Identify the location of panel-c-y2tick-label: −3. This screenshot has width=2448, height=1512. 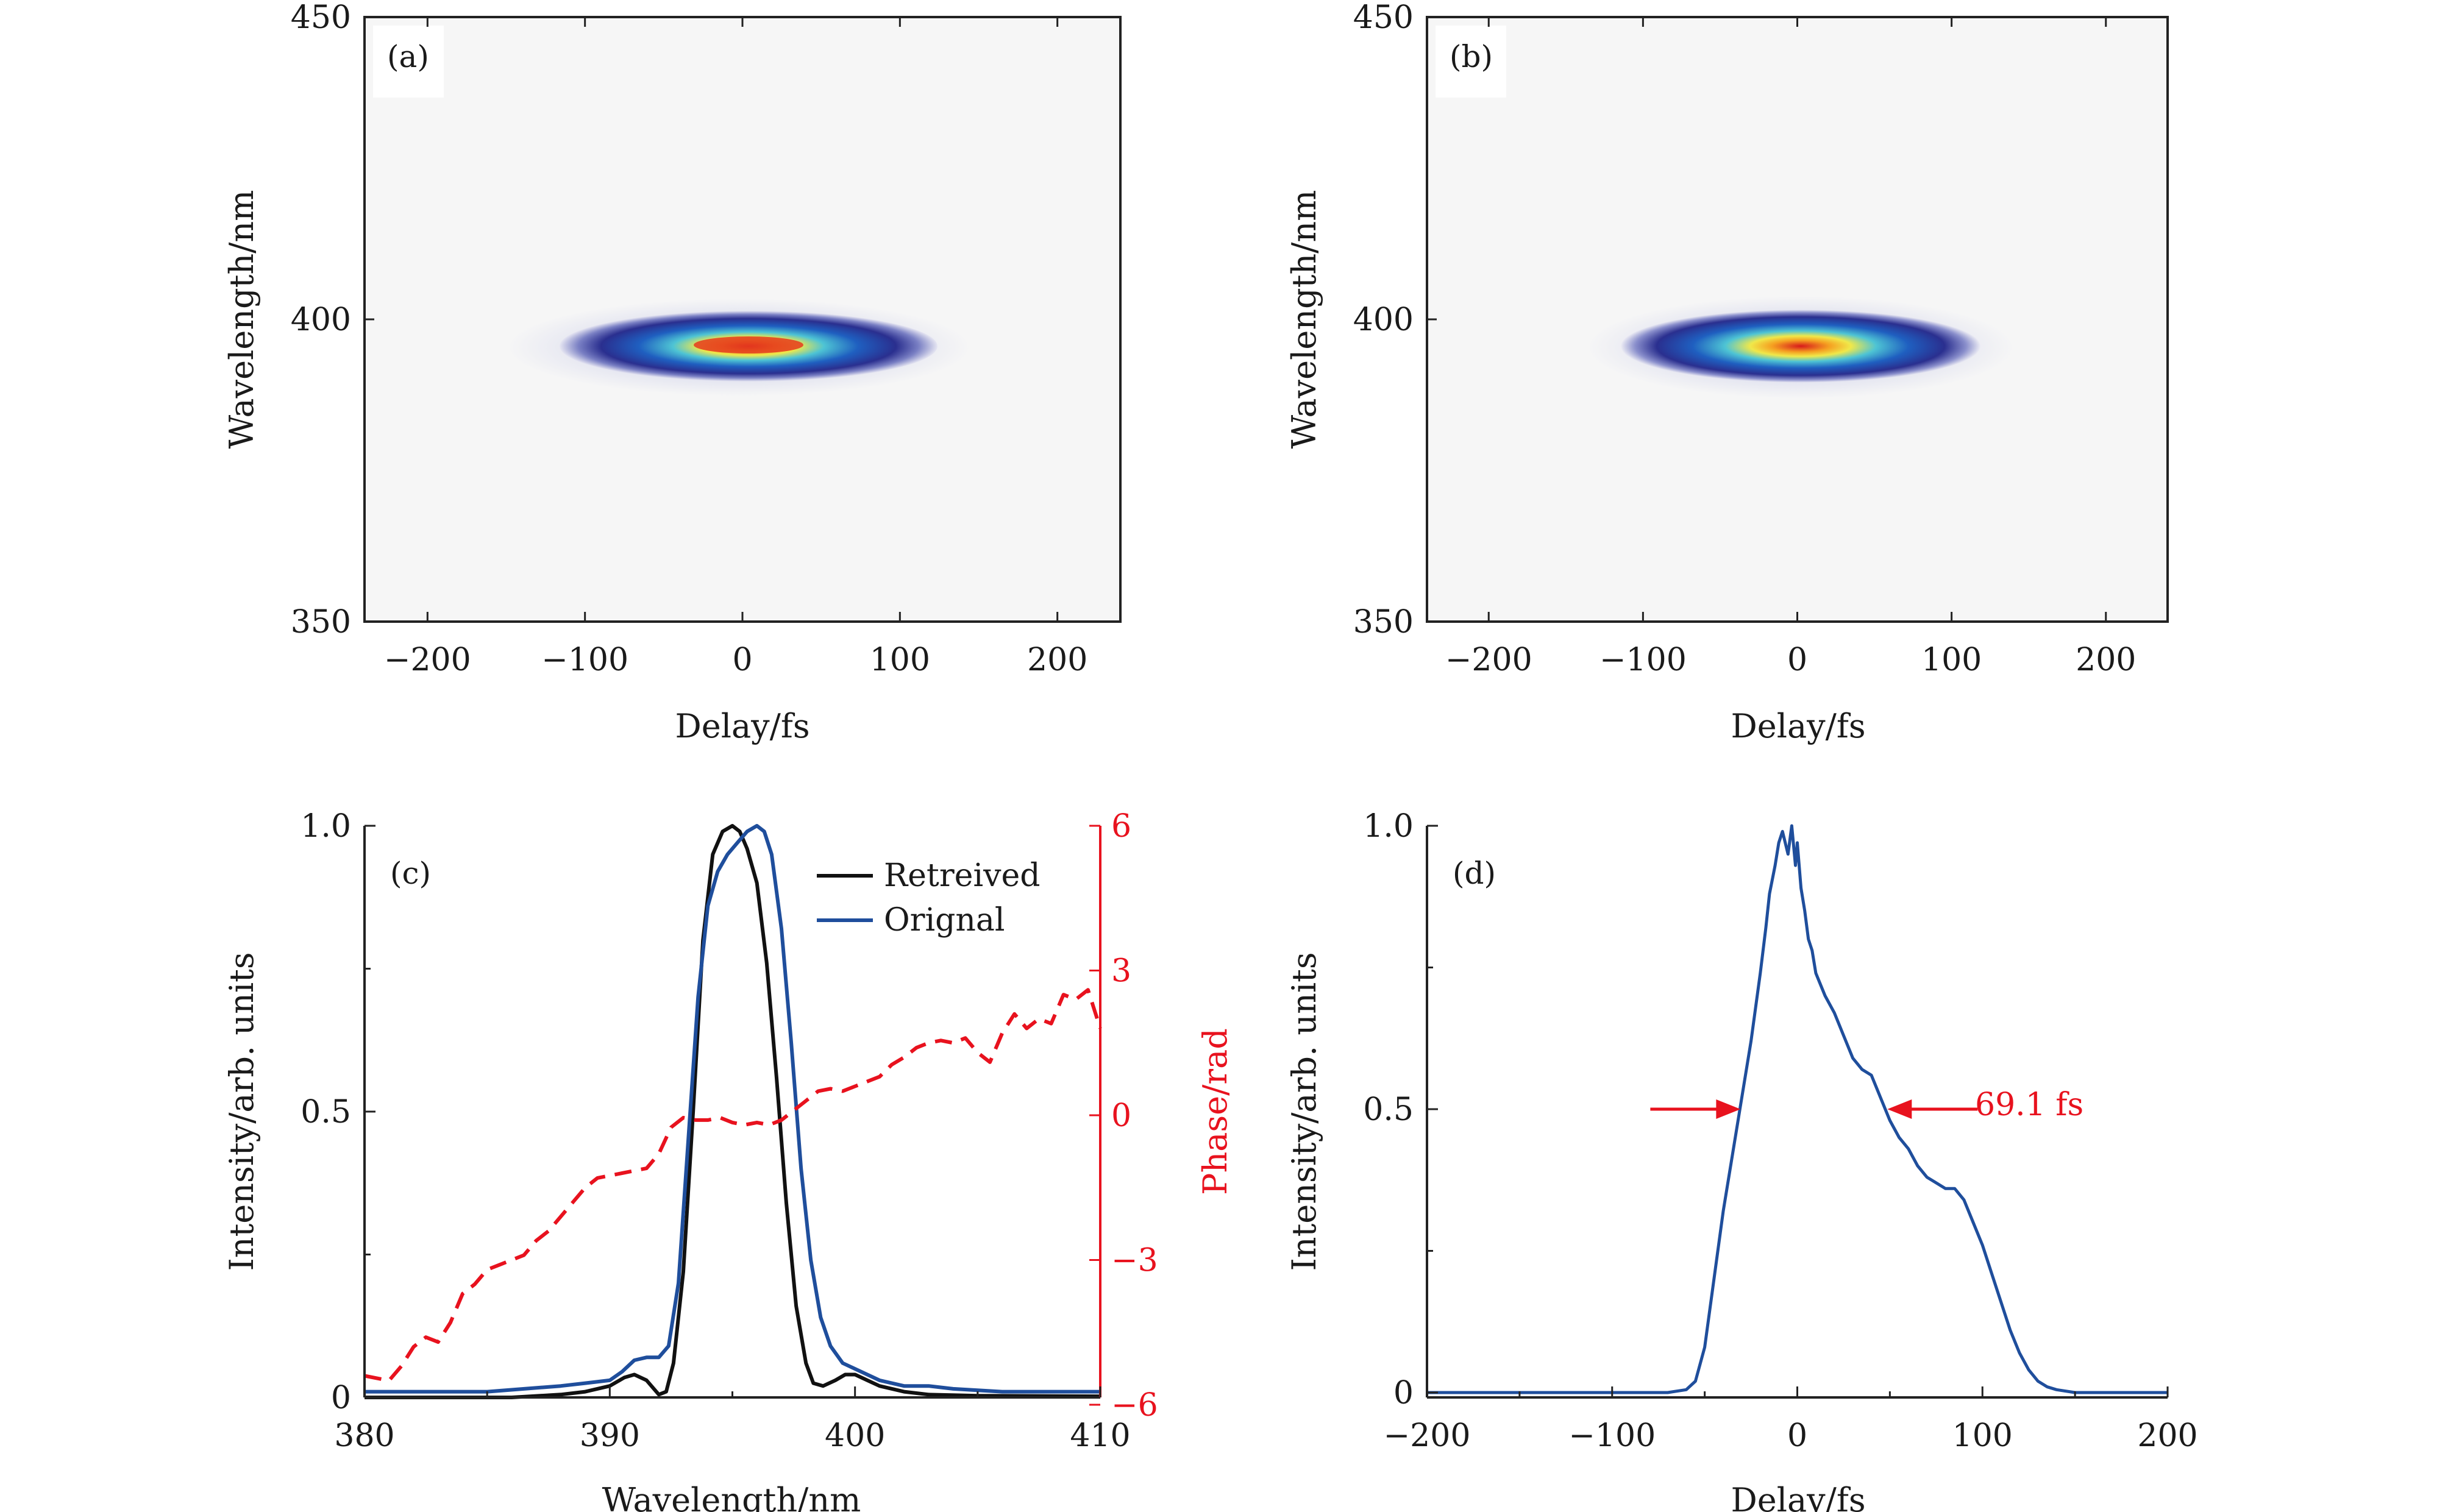
(1134, 1261).